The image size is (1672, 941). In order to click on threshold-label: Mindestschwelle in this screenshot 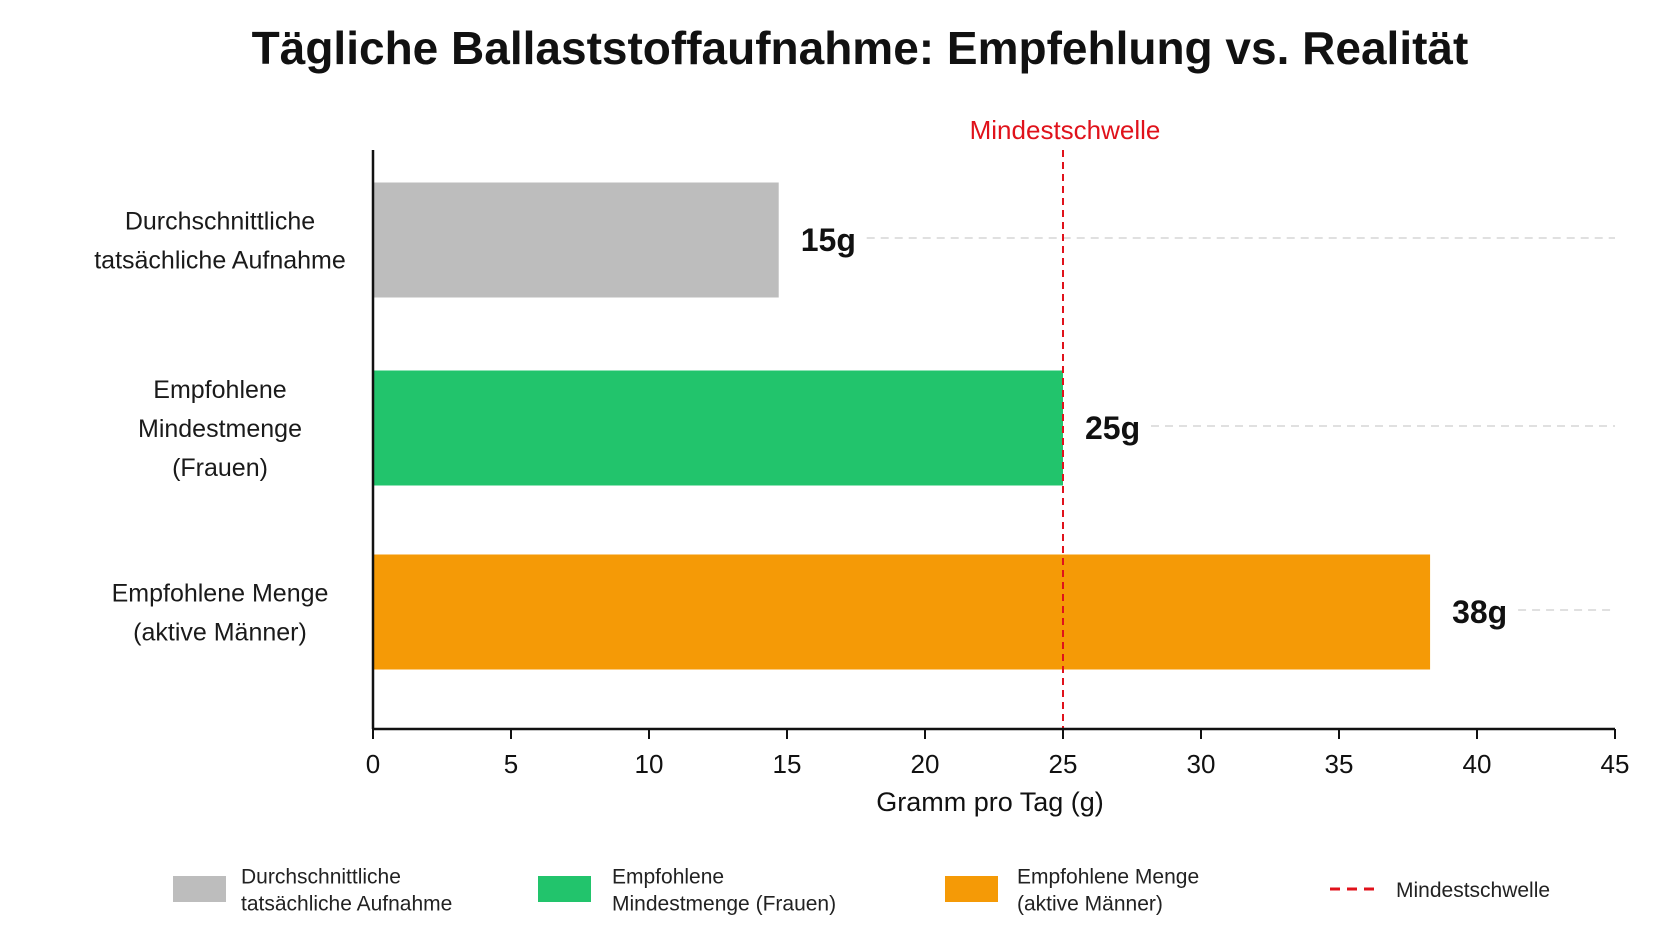, I will do `click(1065, 130)`.